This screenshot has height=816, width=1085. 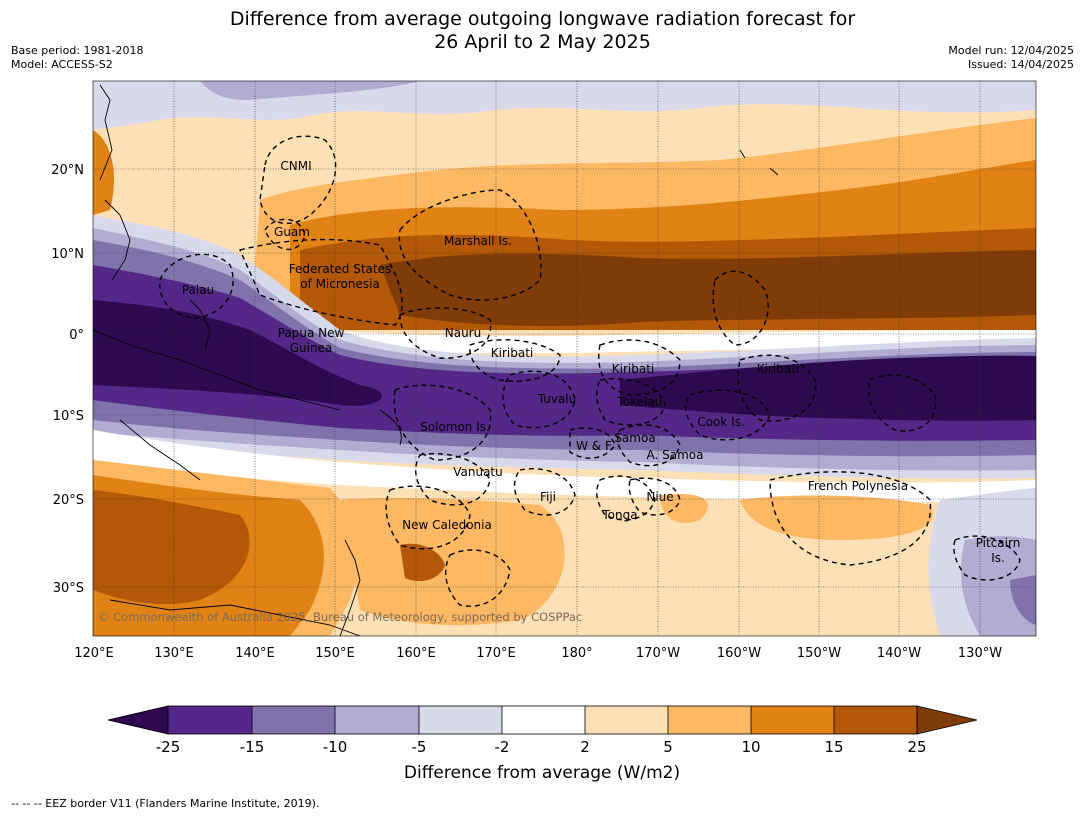 I want to click on cb-extend-low, so click(x=138, y=720).